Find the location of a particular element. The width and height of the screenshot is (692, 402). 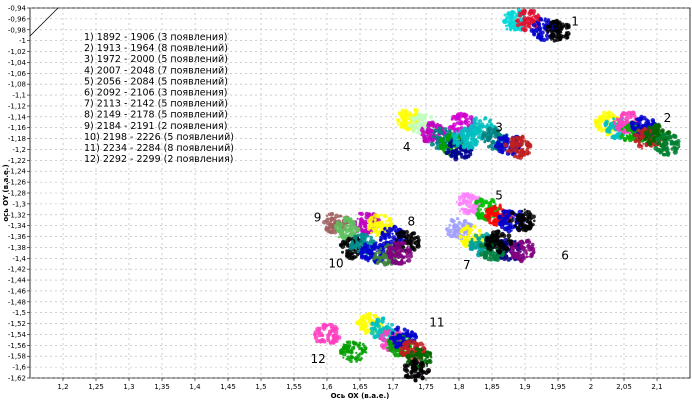

y-tick-label: -1,34 is located at coordinates (17, 226).